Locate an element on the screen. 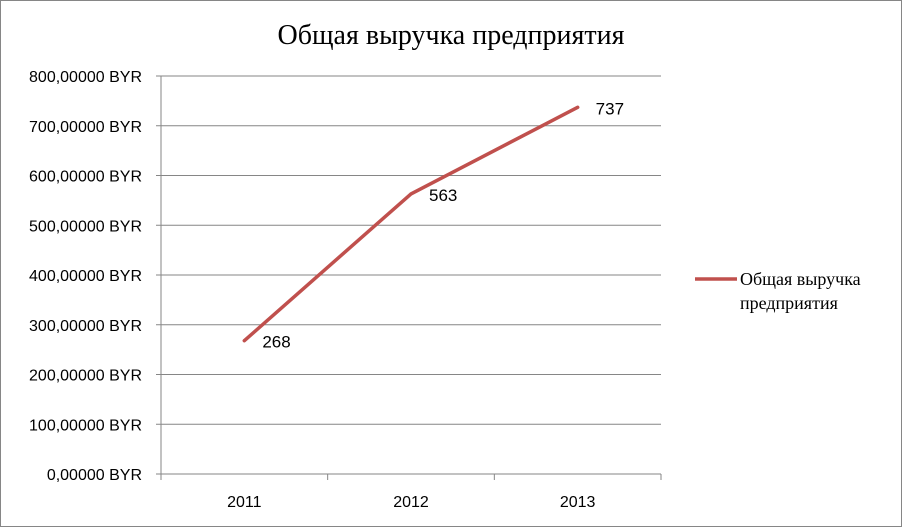 The height and width of the screenshot is (527, 902). data-label: 737 is located at coordinates (610, 108).